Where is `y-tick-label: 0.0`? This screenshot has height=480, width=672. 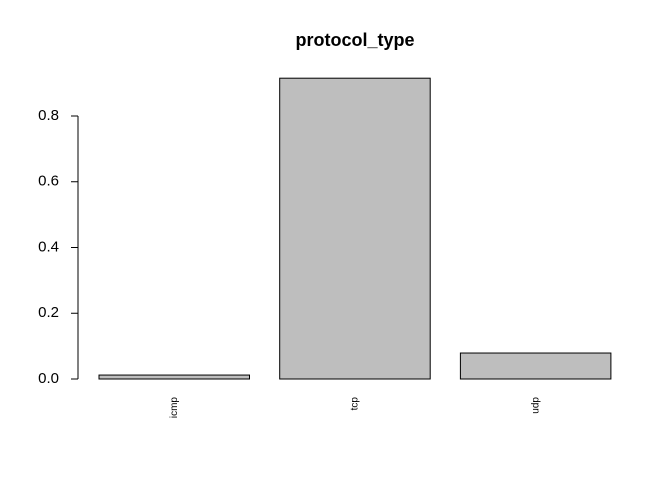
y-tick-label: 0.0 is located at coordinates (48, 378).